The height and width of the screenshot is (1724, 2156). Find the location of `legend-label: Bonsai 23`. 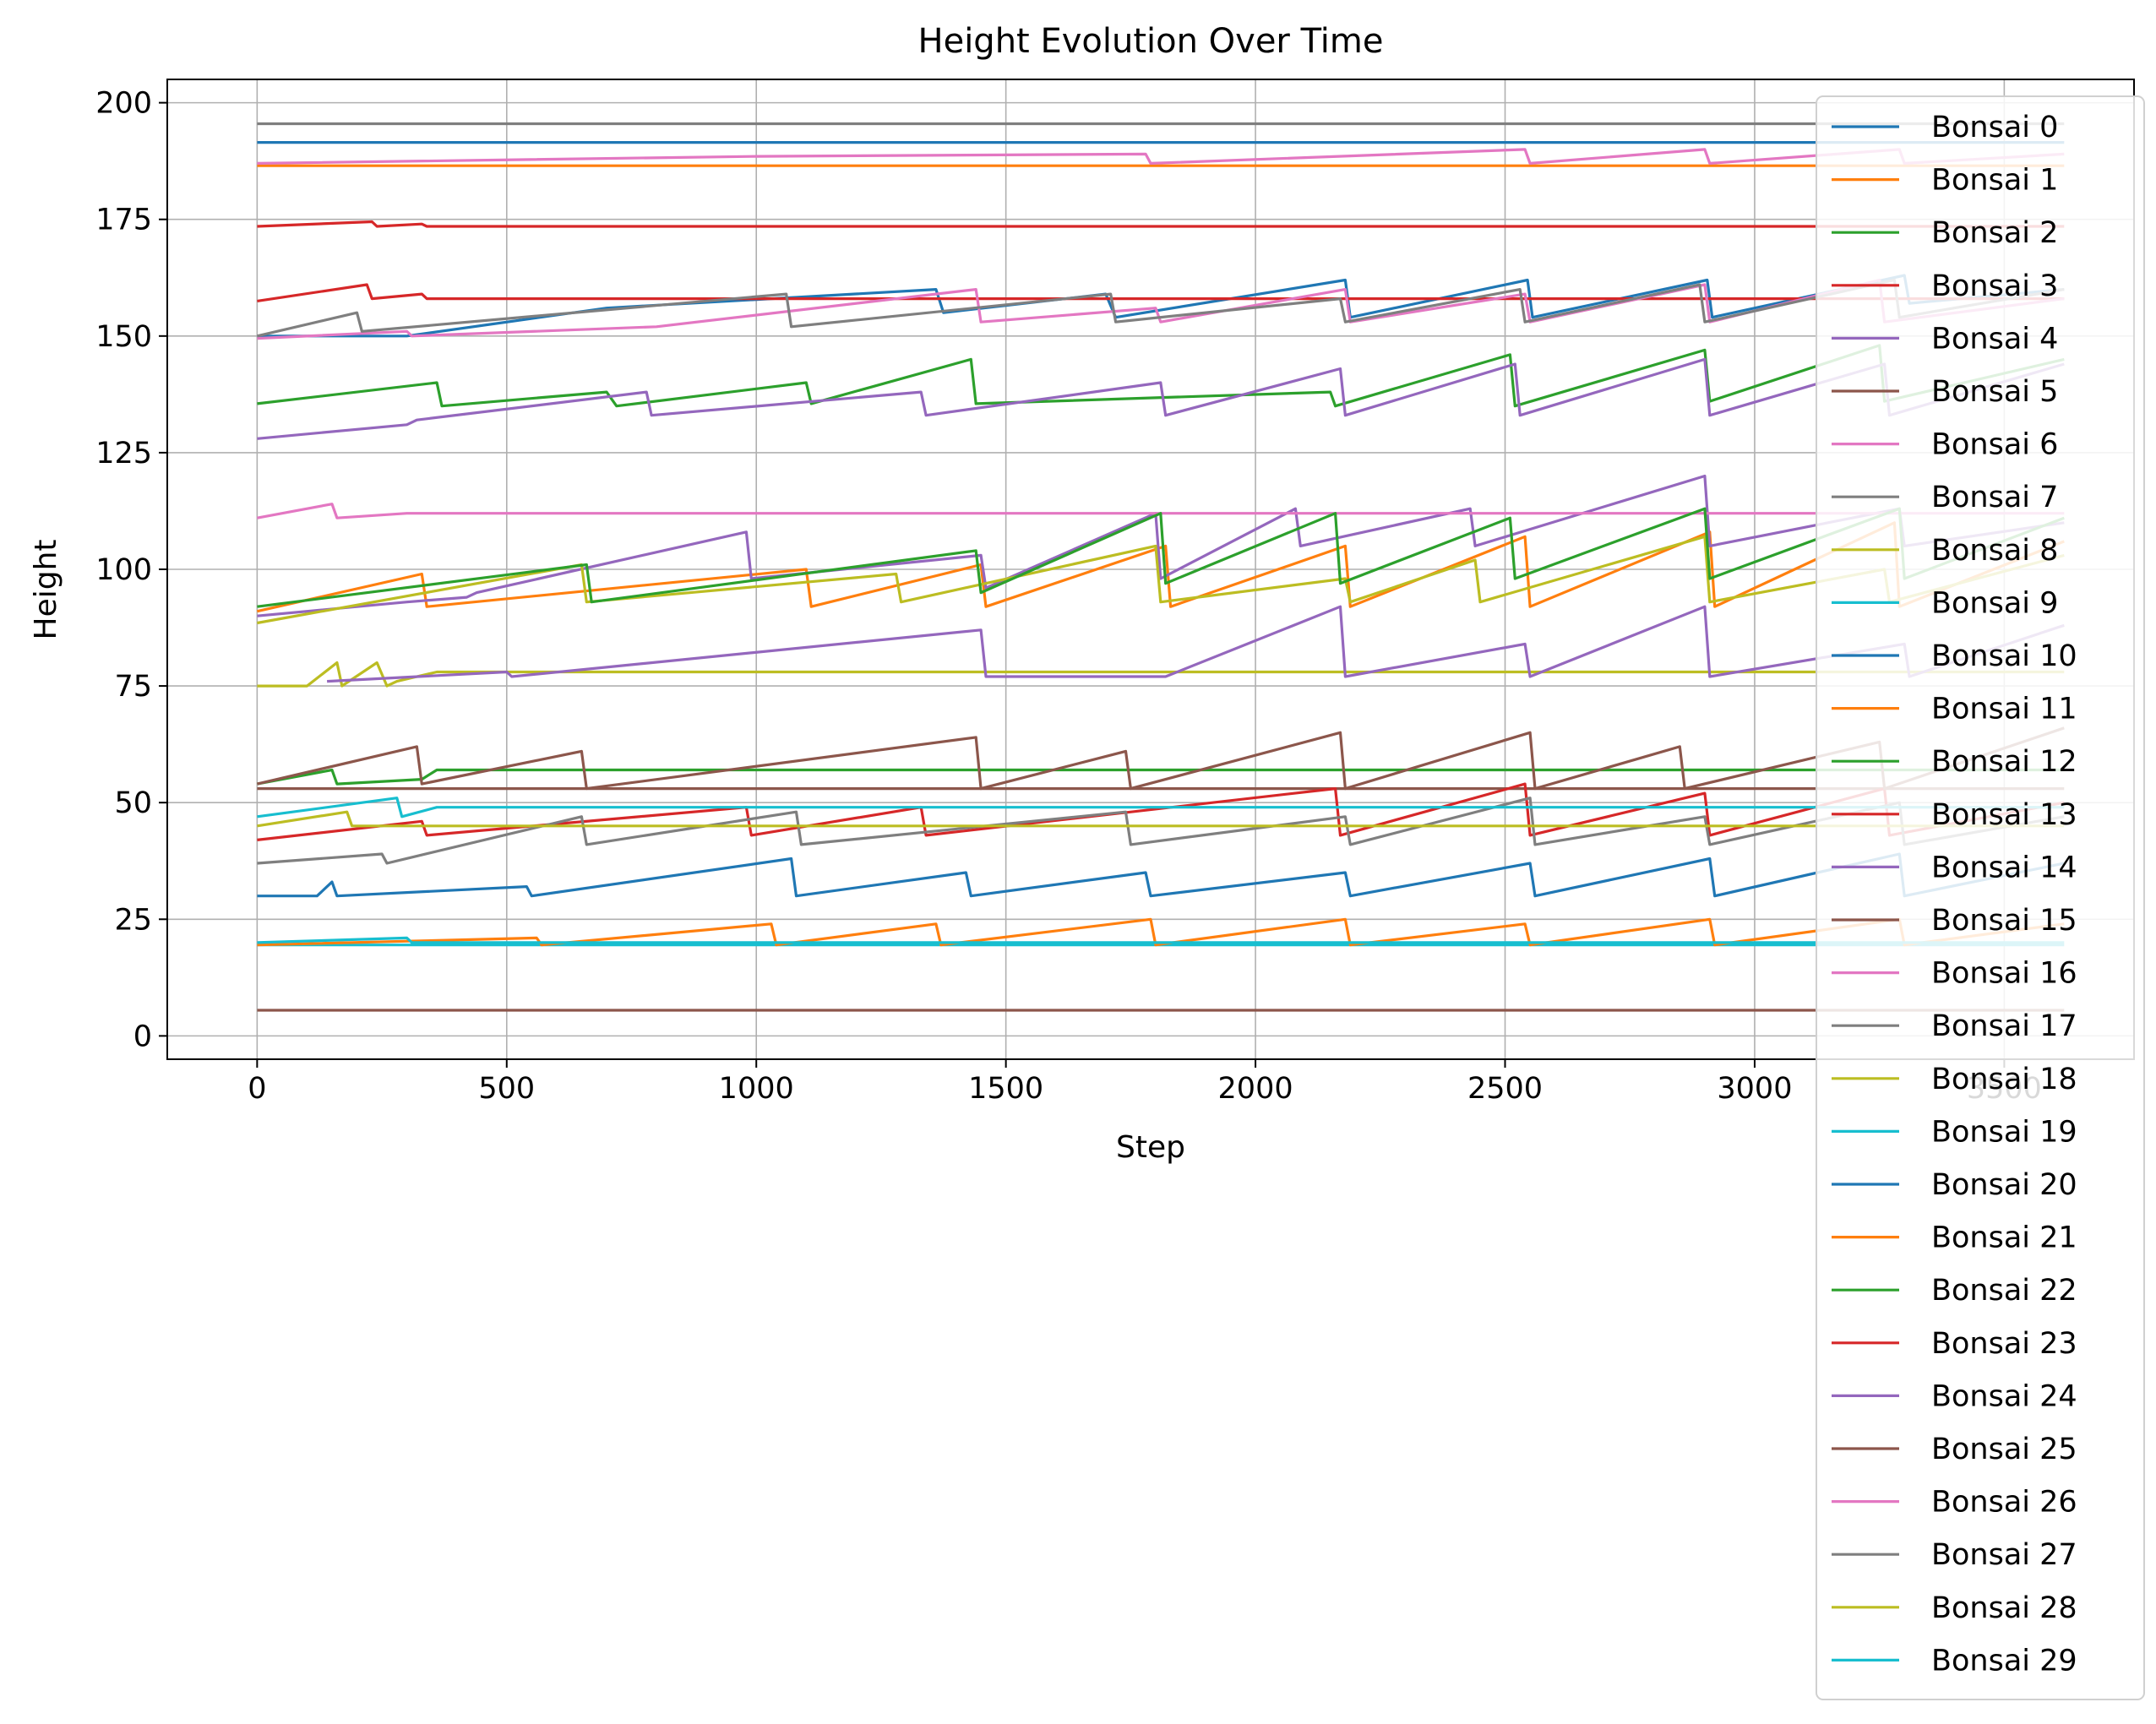

legend-label: Bonsai 23 is located at coordinates (2004, 1344).